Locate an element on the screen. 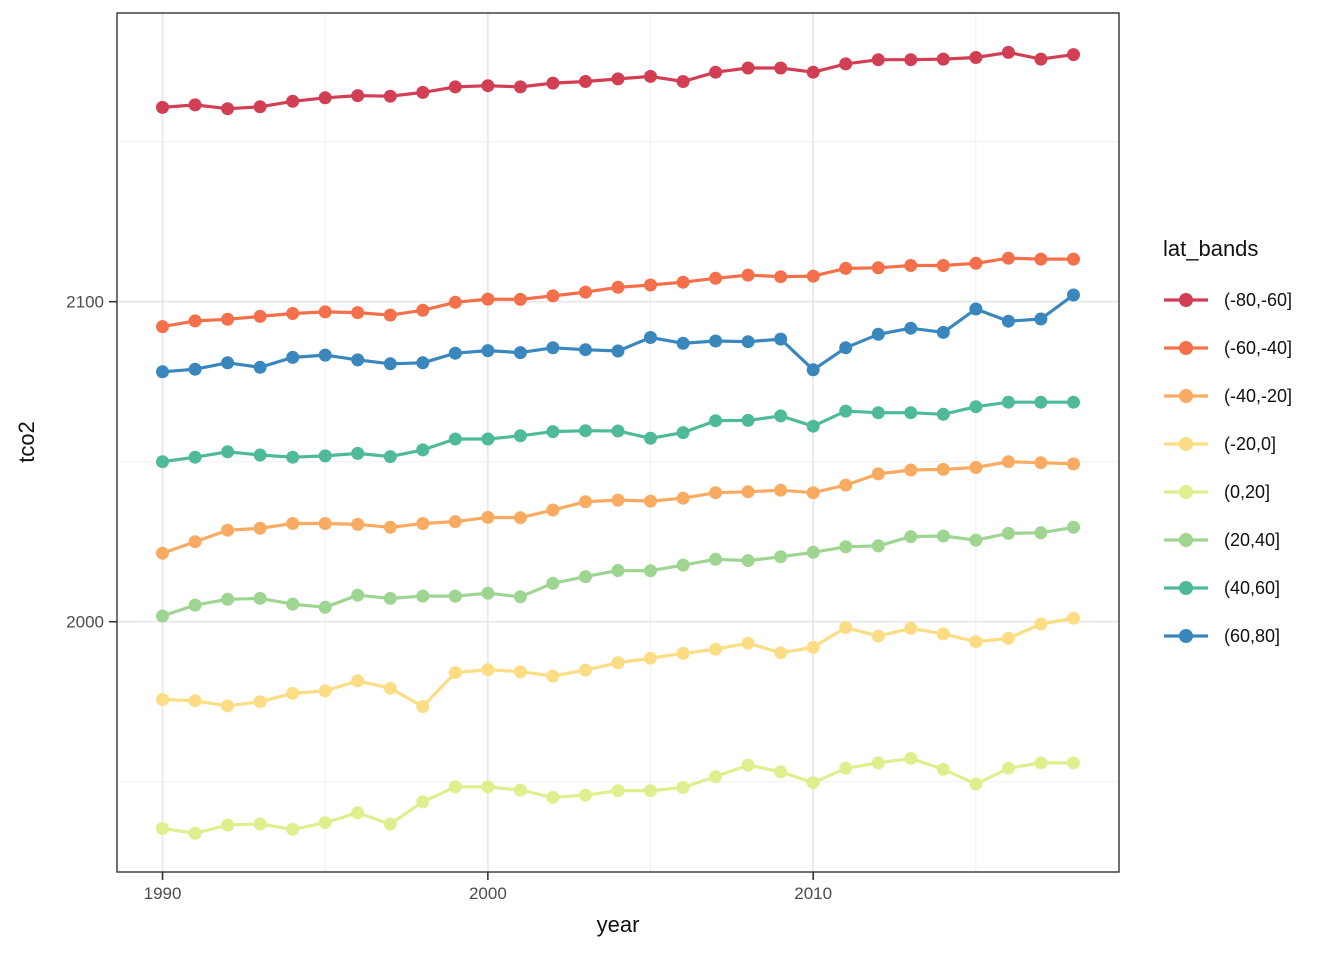 Image resolution: width=1344 pixels, height=960 pixels. y-axis-title: tco2 is located at coordinates (26, 442).